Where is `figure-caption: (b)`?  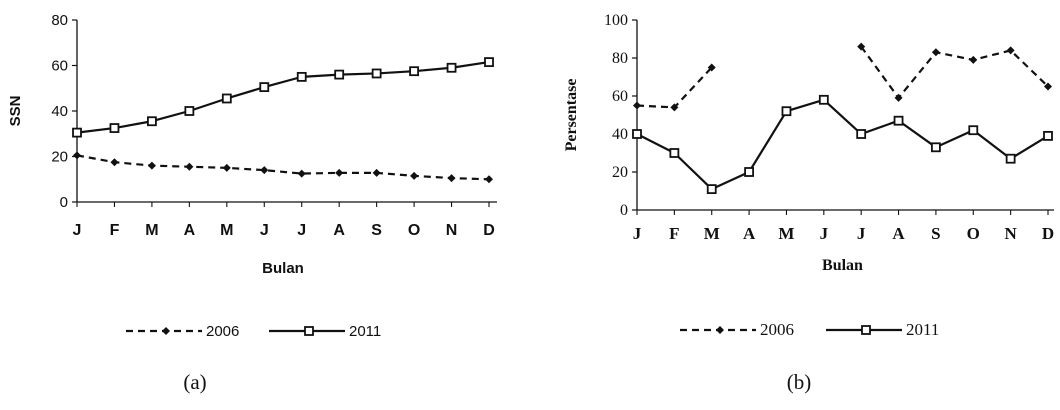 figure-caption: (b) is located at coordinates (799, 382).